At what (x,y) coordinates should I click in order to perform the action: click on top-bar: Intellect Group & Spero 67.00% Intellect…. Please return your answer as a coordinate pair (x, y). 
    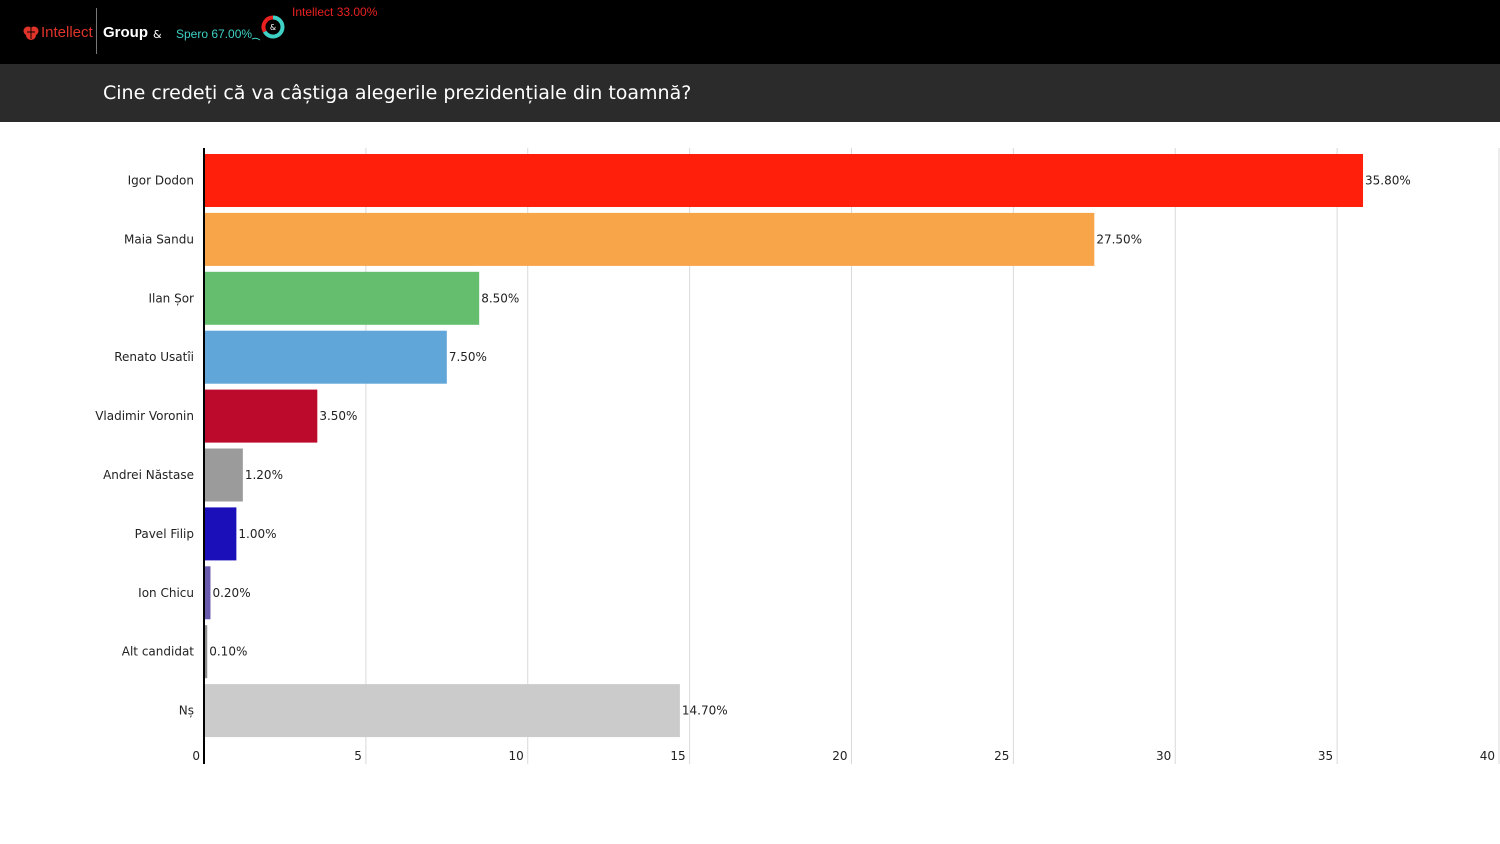
    Looking at the image, I should click on (750, 32).